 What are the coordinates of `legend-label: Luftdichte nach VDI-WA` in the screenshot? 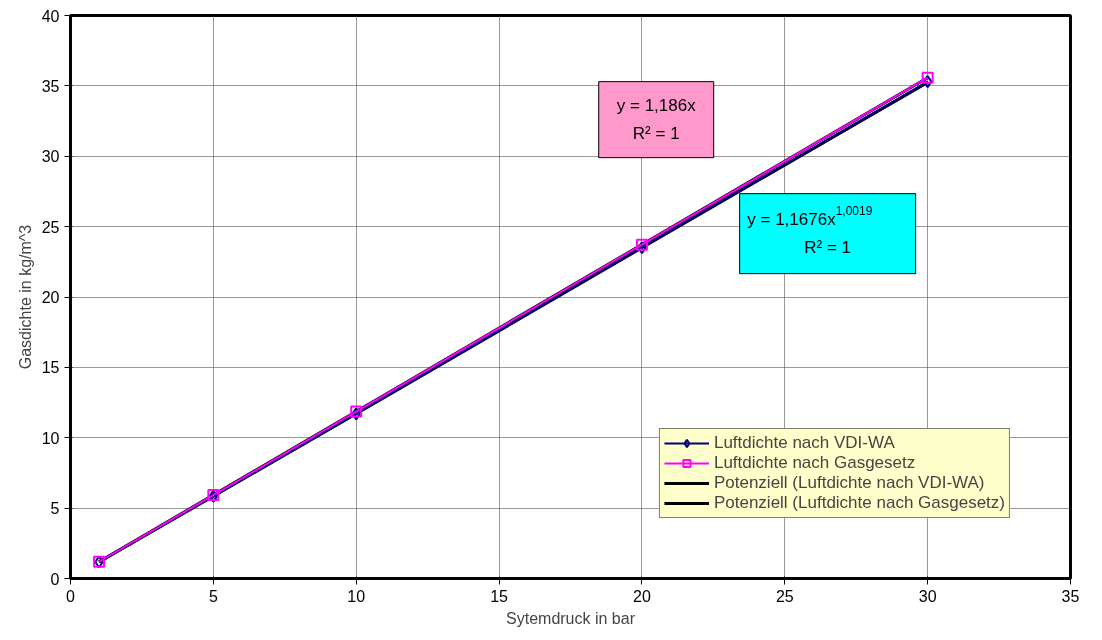 It's located at (804, 443).